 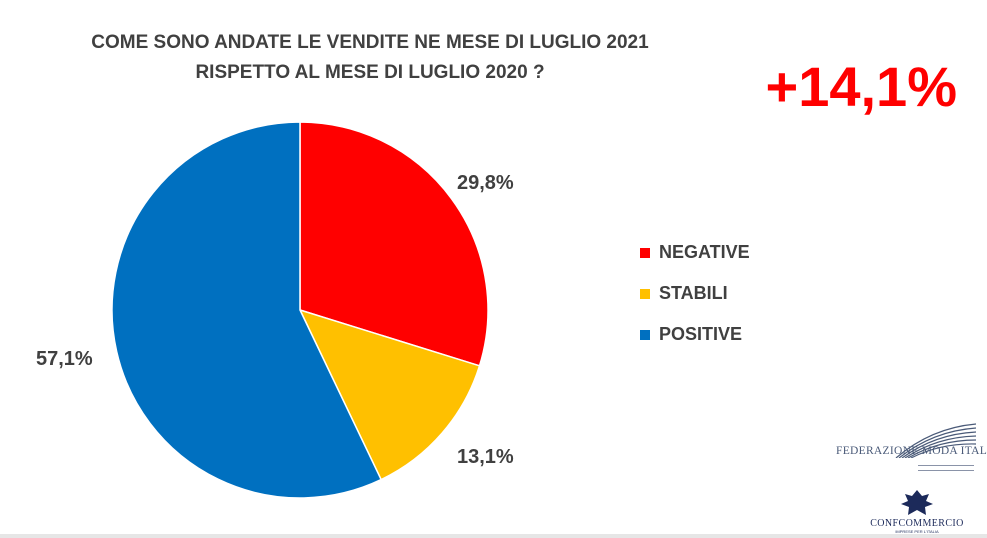 I want to click on legend-label-stabili: STABILI, so click(x=693, y=293).